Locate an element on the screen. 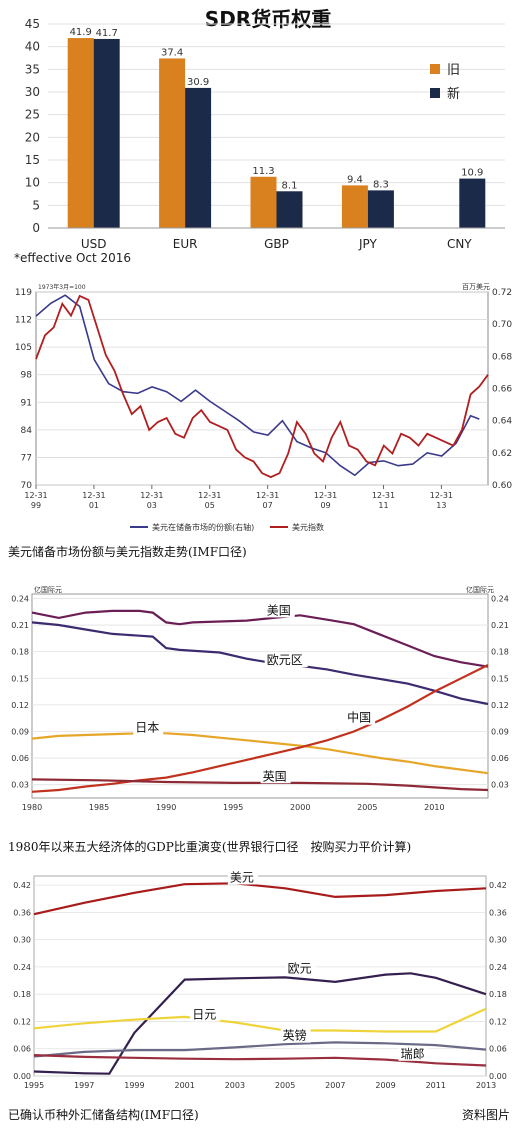 This screenshot has height=1131, width=520. left-tick-label: 70 is located at coordinates (27, 486).